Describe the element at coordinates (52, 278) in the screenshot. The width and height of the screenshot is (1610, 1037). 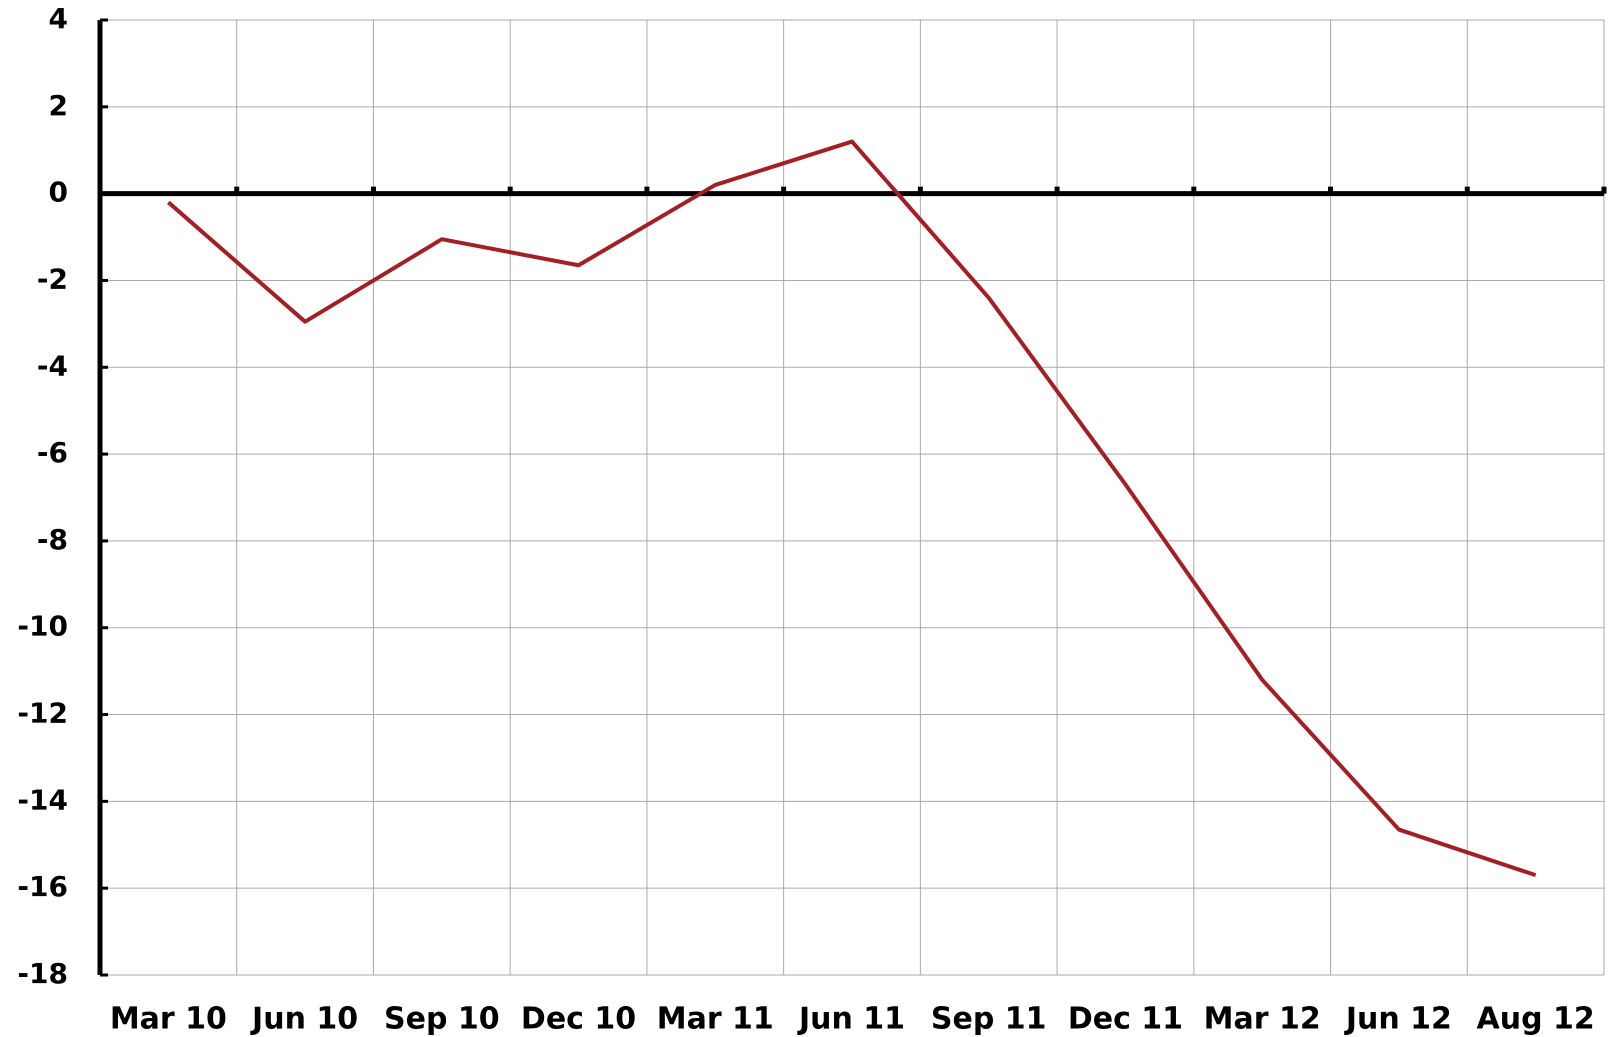
I see `y-tick-label: -2` at that location.